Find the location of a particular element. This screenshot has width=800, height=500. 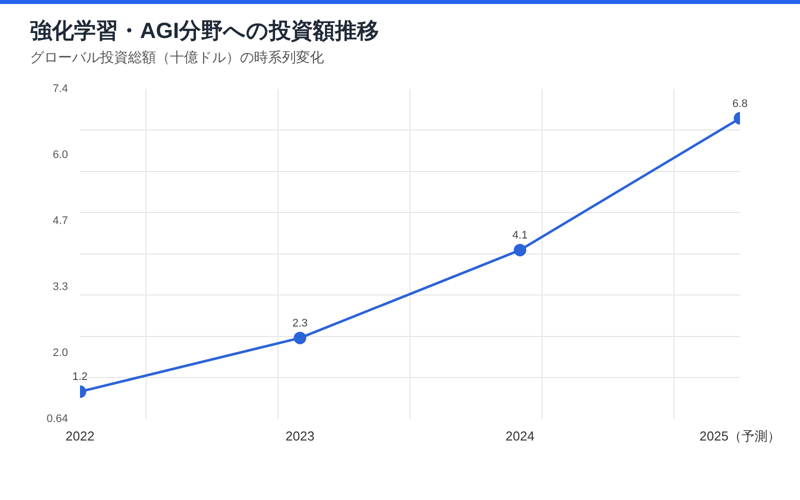

y-tick-label: 6.0 is located at coordinates (60, 154).